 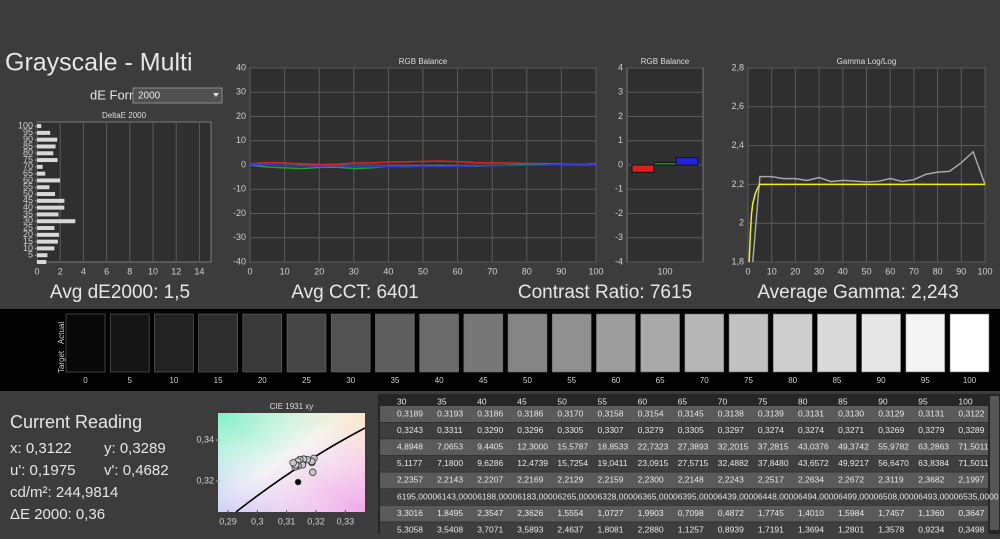 What do you see at coordinates (64, 492) in the screenshot?
I see `reading-value: cd/m²: 244,9814` at bounding box center [64, 492].